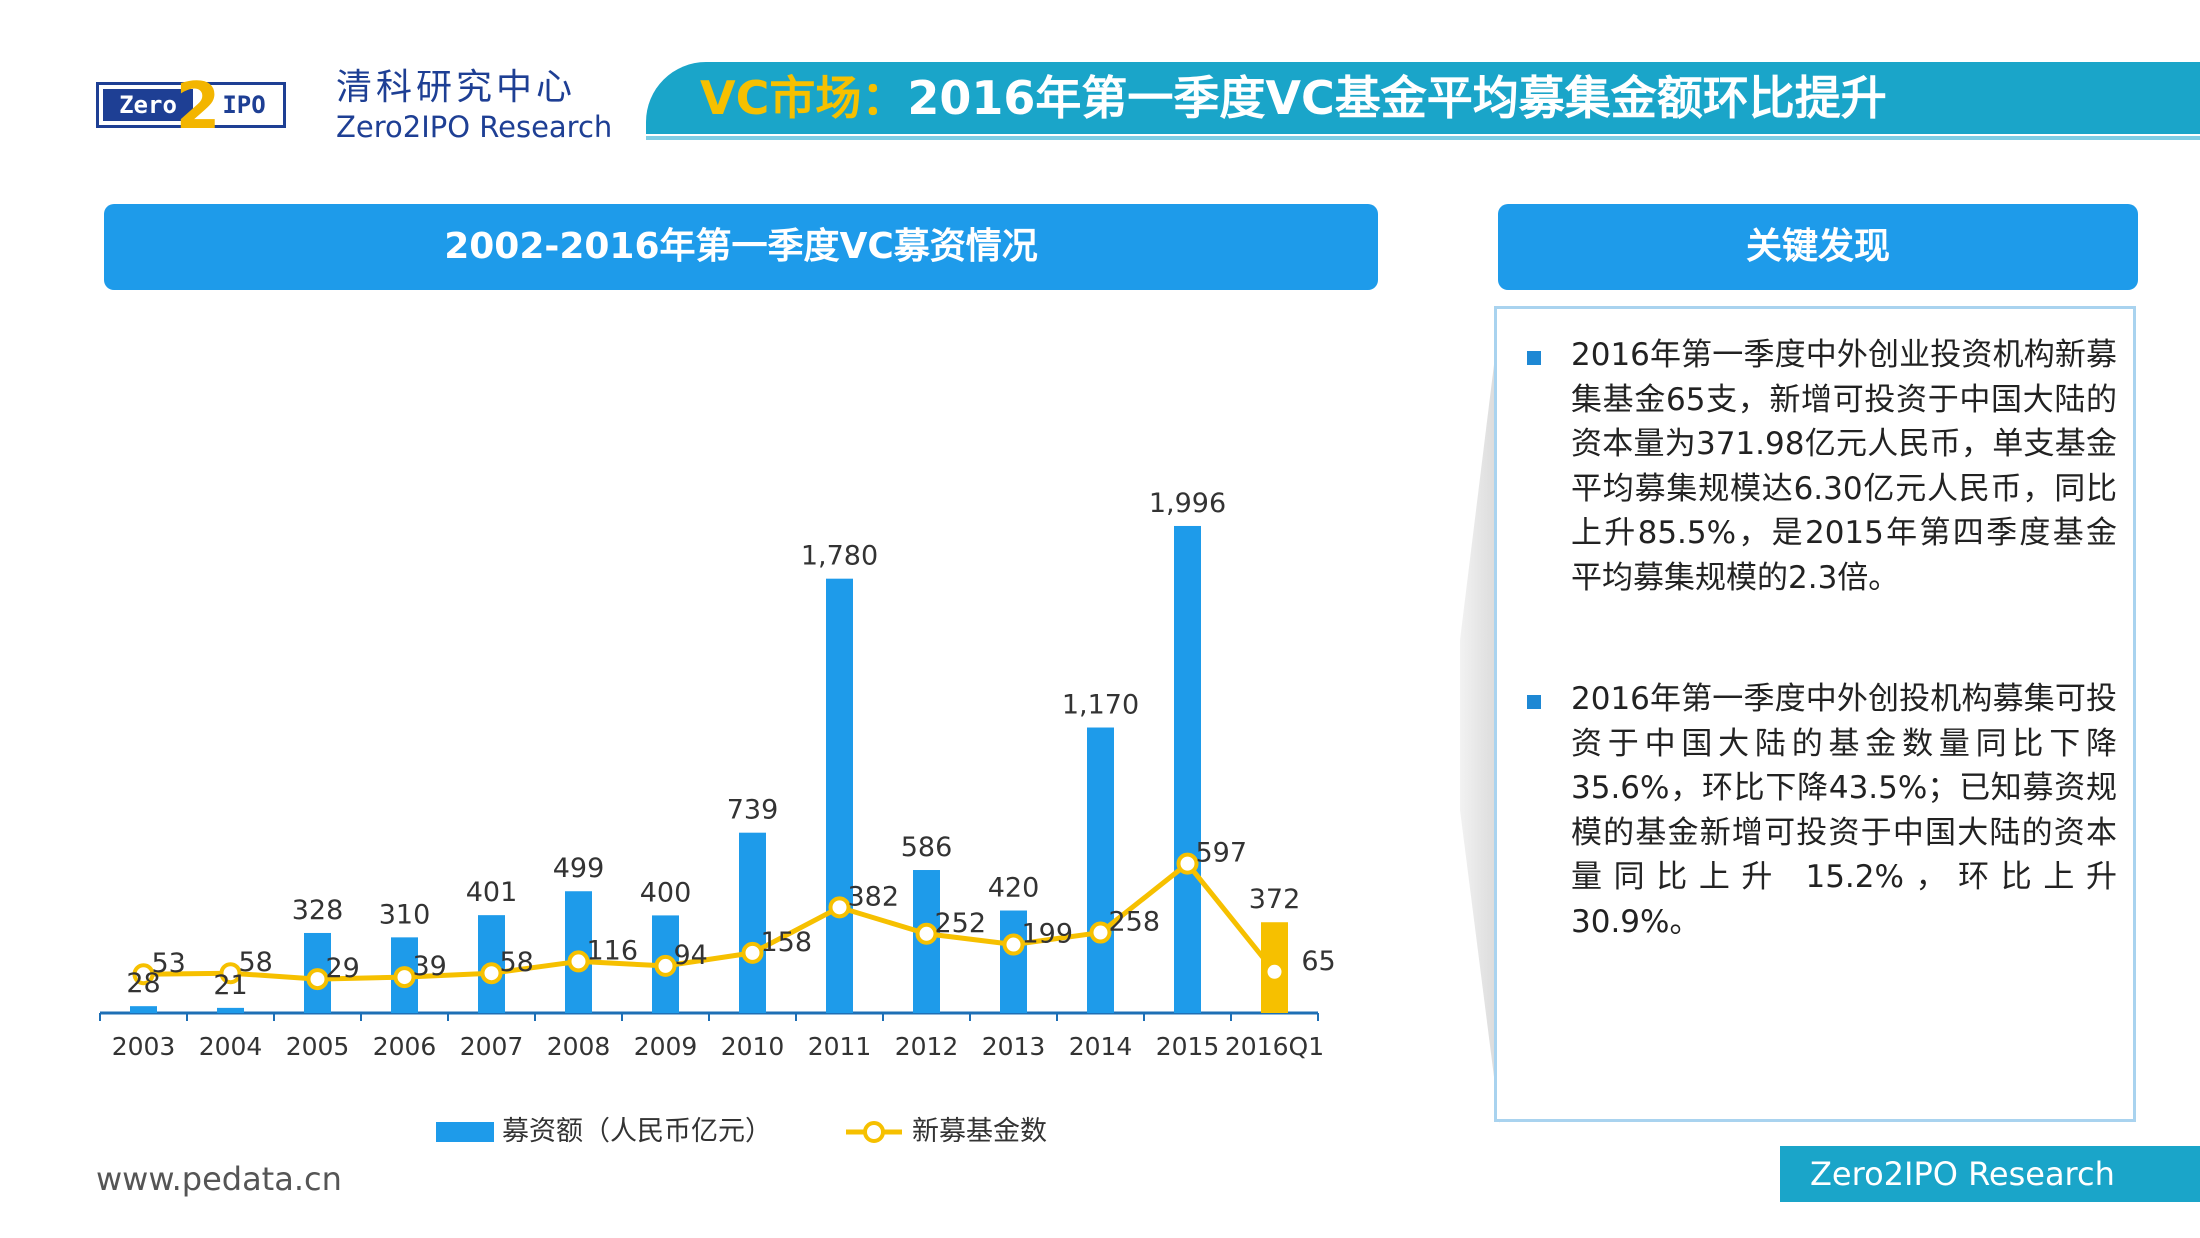 The image size is (2200, 1238). Describe the element at coordinates (144, 1046) in the screenshot. I see `x-tick-label: 2003` at that location.